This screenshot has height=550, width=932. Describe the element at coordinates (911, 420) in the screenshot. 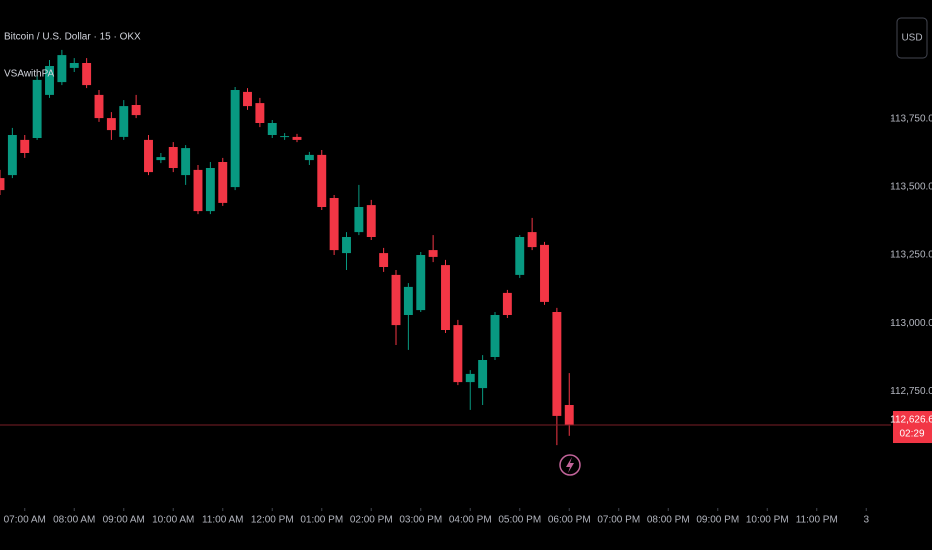

I see `last-price-label: 112,626.6` at that location.